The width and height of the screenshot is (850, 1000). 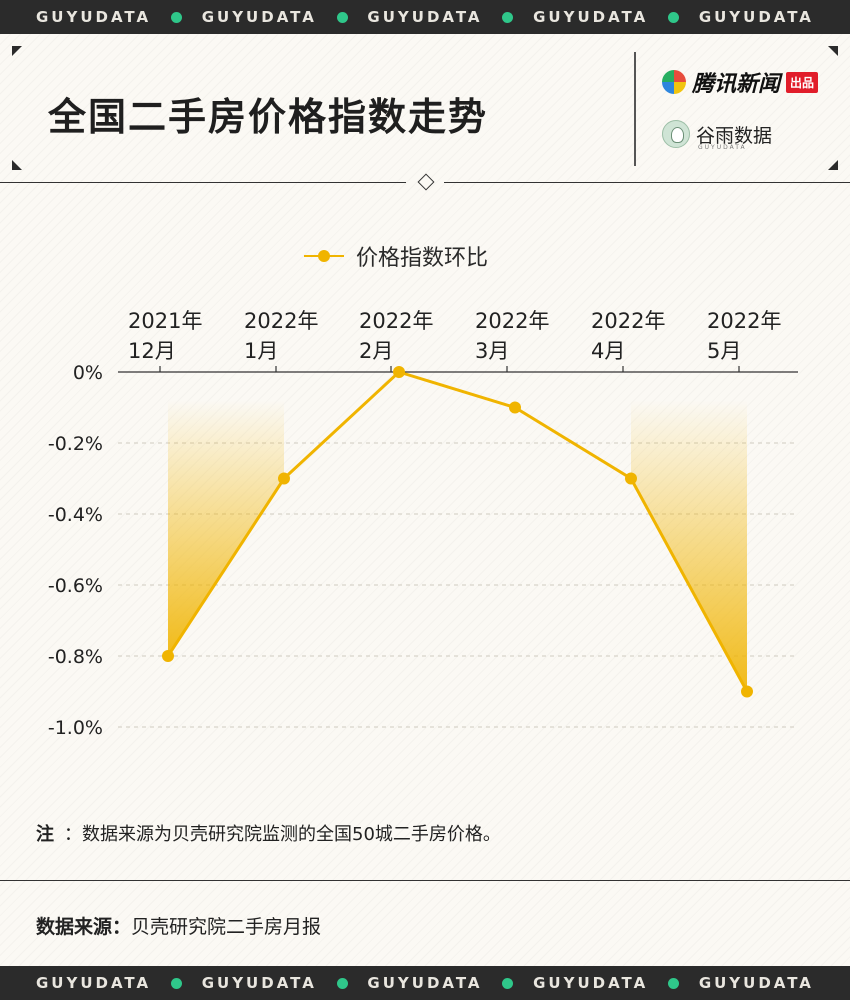 What do you see at coordinates (674, 82) in the screenshot?
I see `tencent-news-logo-icon` at bounding box center [674, 82].